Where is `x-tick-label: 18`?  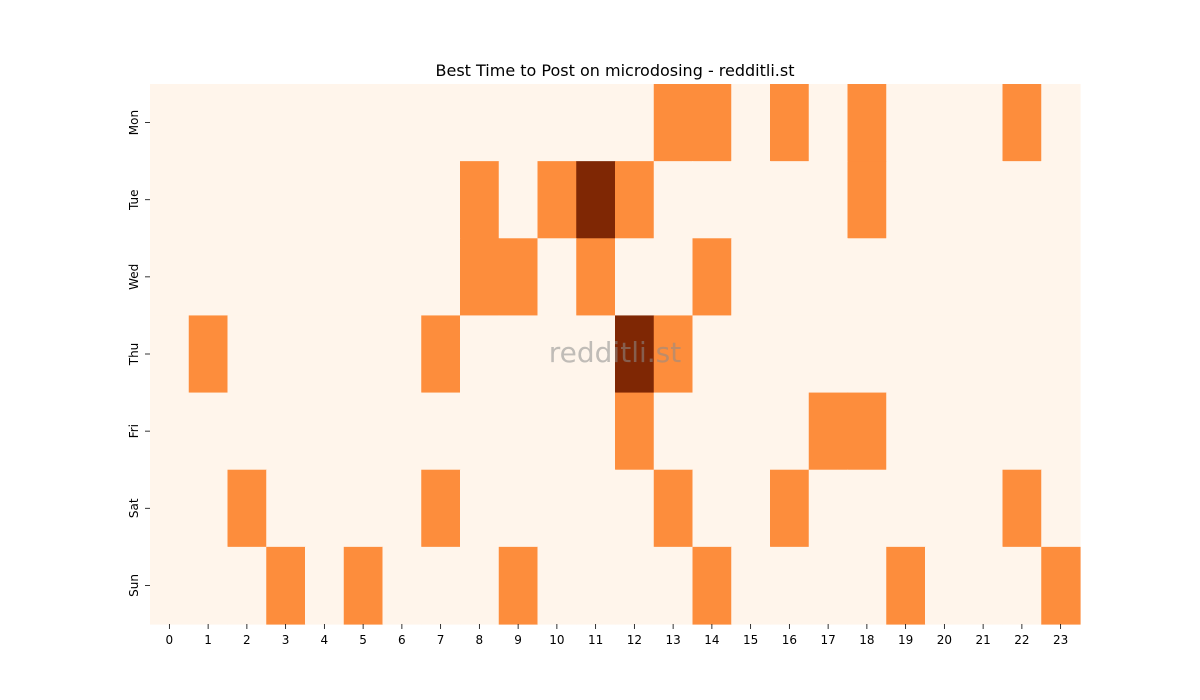 x-tick-label: 18 is located at coordinates (866, 640).